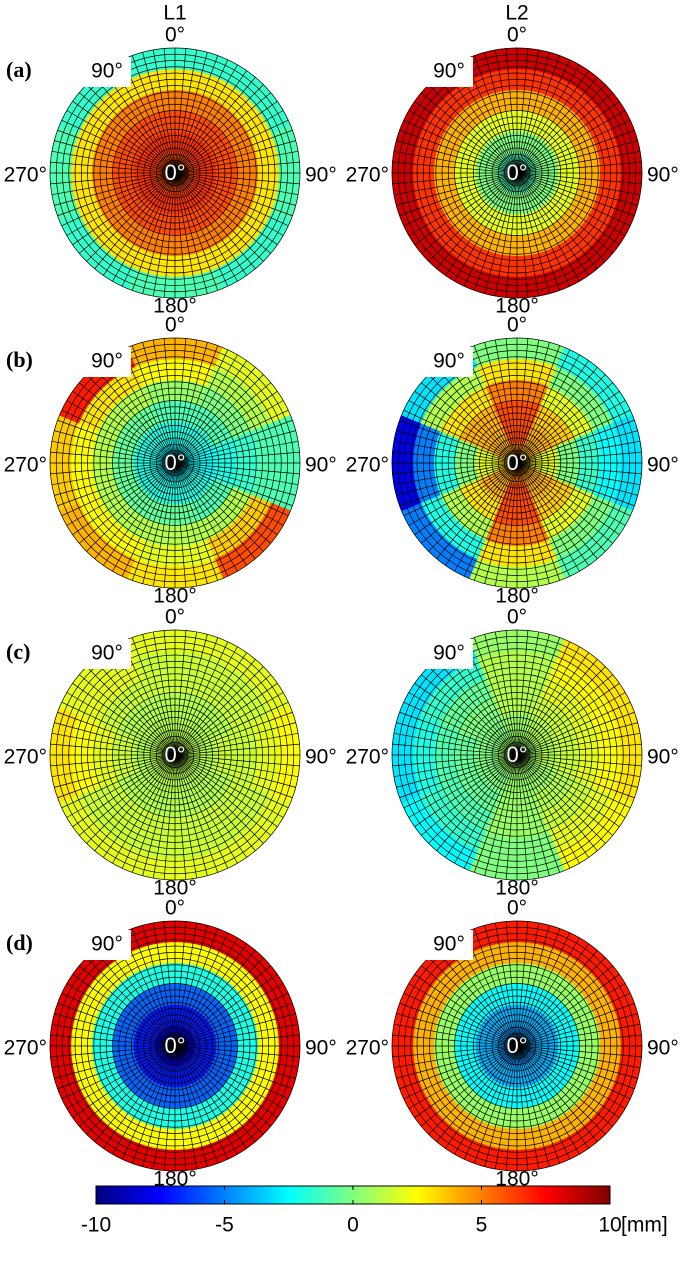 The image size is (685, 1266). What do you see at coordinates (449, 653) in the screenshot?
I see `corner-label: 90°` at bounding box center [449, 653].